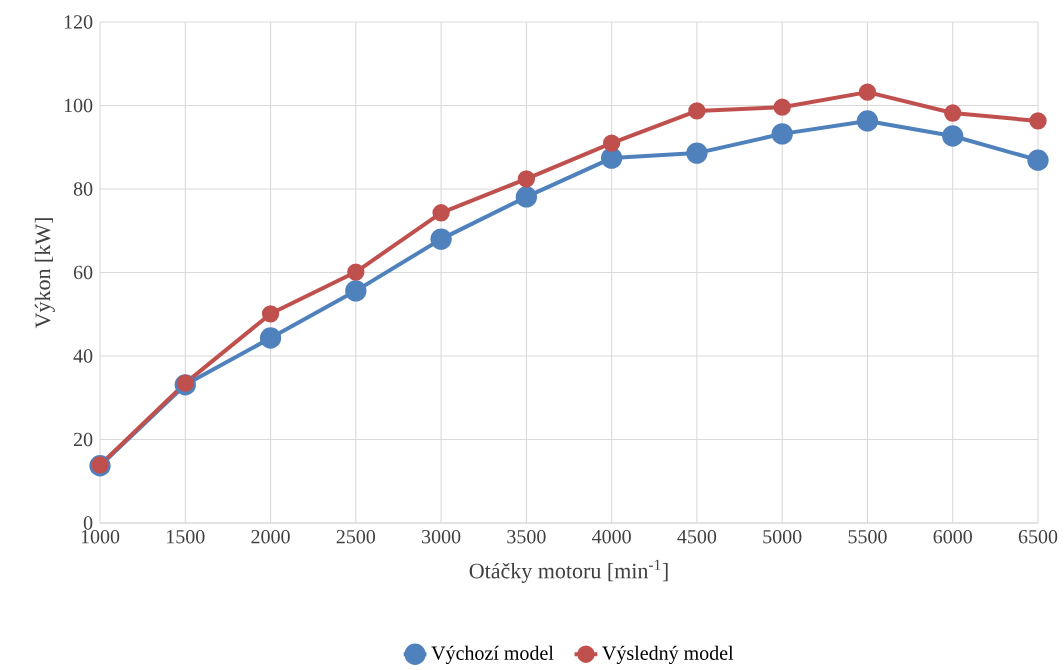 The width and height of the screenshot is (1064, 670). Describe the element at coordinates (83, 189) in the screenshot. I see `y-tick-label: 80` at that location.